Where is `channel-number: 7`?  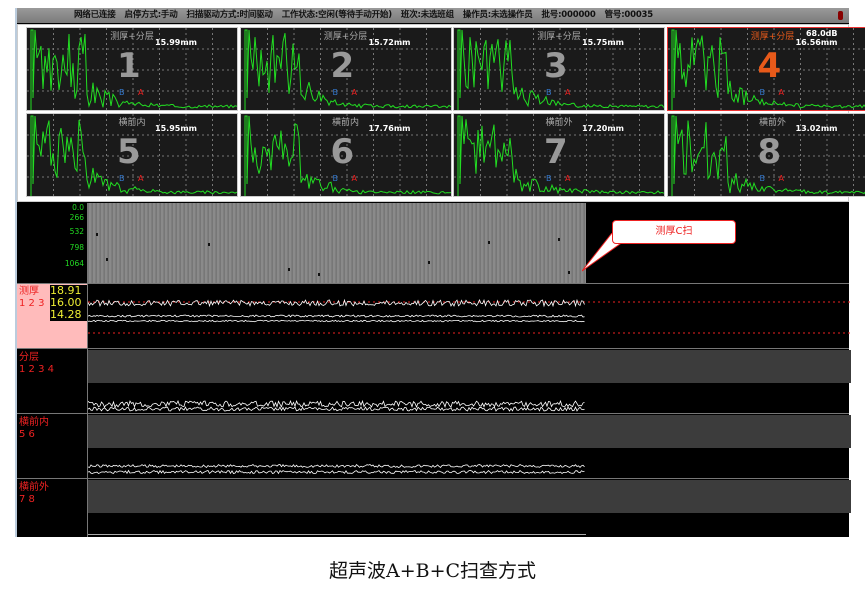
channel-number: 7 is located at coordinates (556, 152).